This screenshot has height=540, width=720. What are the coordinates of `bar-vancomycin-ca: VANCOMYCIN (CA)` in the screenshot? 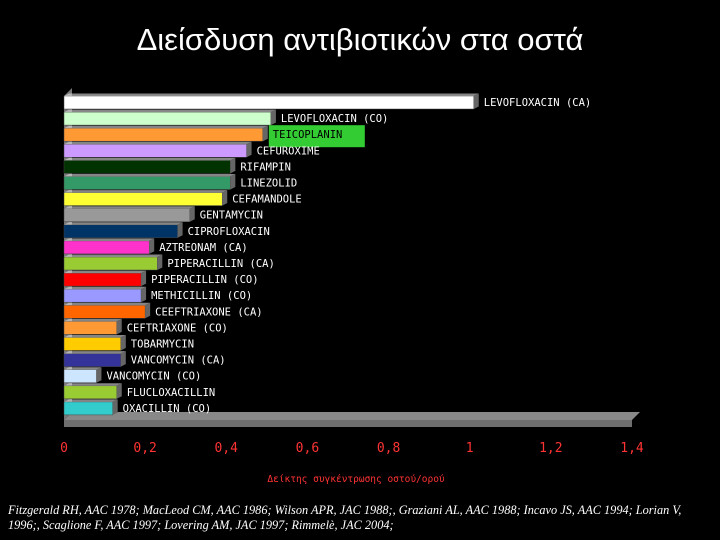 It's located at (144, 359).